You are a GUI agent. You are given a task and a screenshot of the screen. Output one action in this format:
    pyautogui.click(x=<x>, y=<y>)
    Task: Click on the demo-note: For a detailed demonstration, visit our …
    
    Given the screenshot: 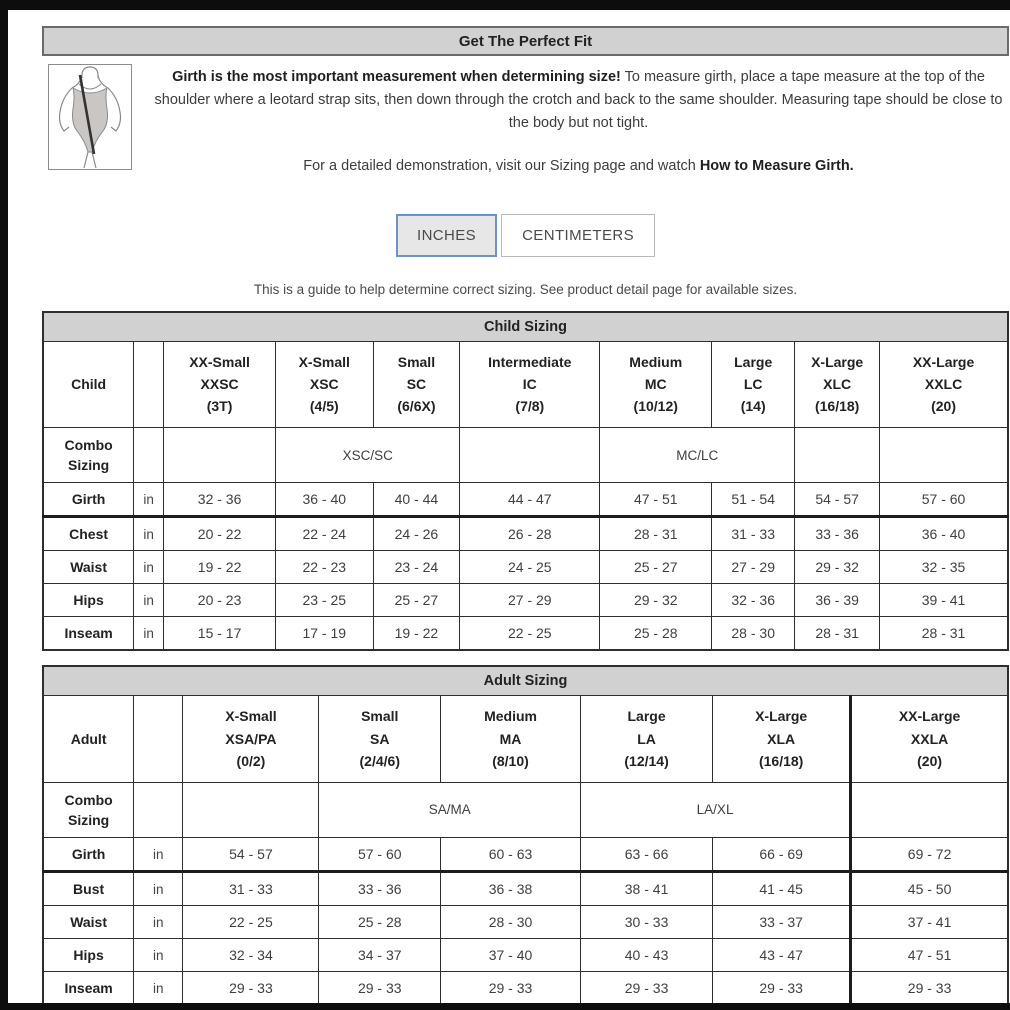 What is the action you would take?
    pyautogui.click(x=578, y=166)
    